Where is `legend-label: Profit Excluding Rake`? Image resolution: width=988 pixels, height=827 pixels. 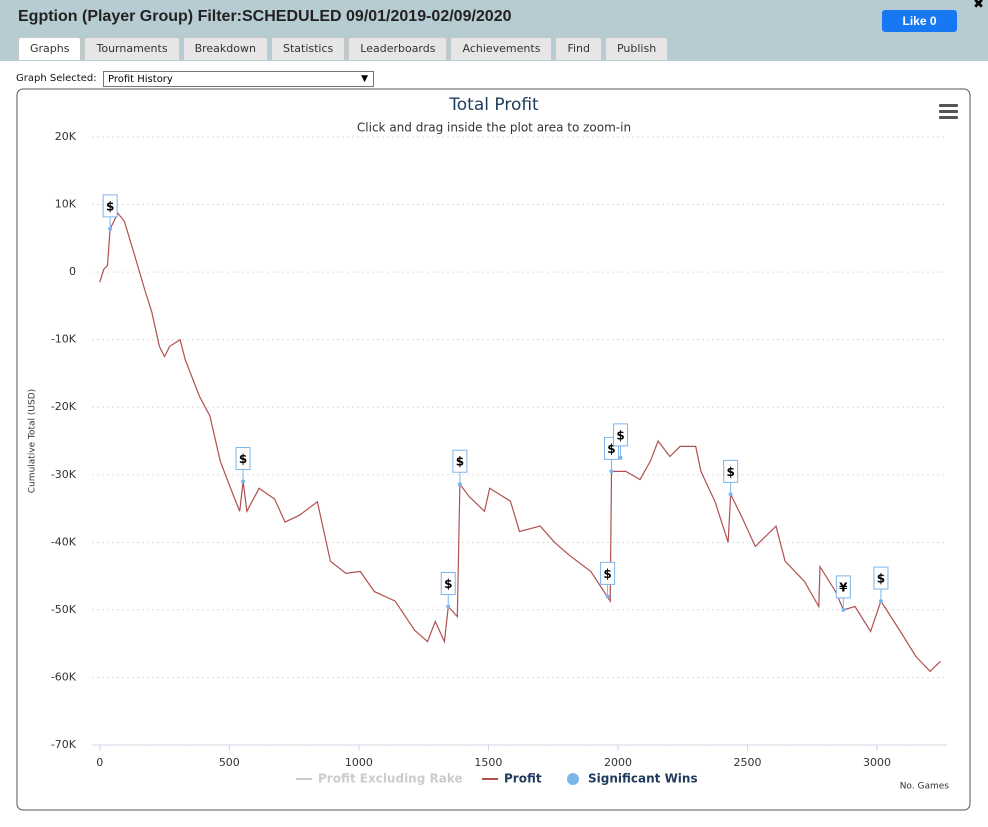 legend-label: Profit Excluding Rake is located at coordinates (390, 779).